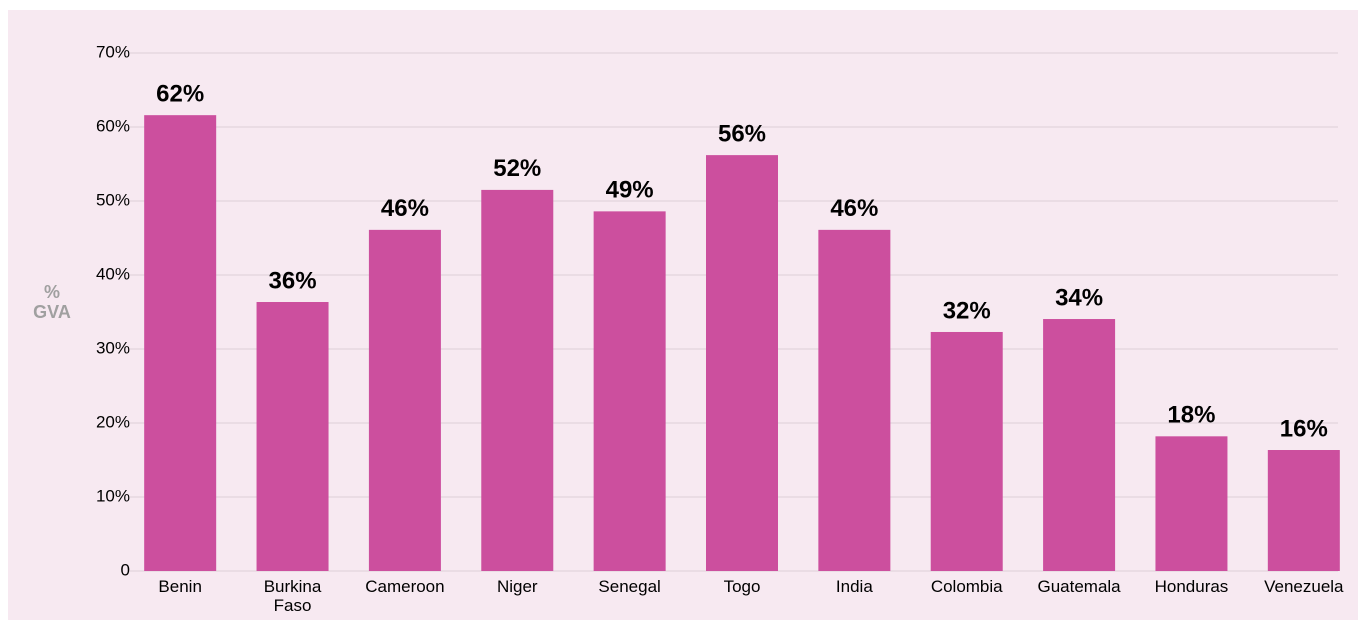  Describe the element at coordinates (630, 190) in the screenshot. I see `data-label: 49%` at that location.